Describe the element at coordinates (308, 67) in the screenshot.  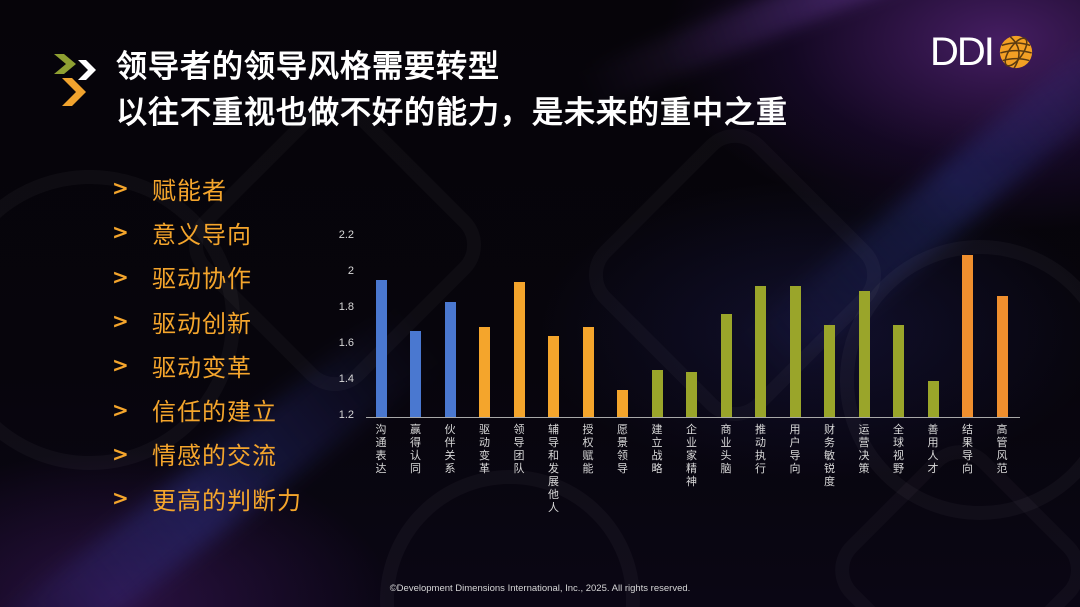
I see `title-line-1: 领导者的领导风格需要转型` at that location.